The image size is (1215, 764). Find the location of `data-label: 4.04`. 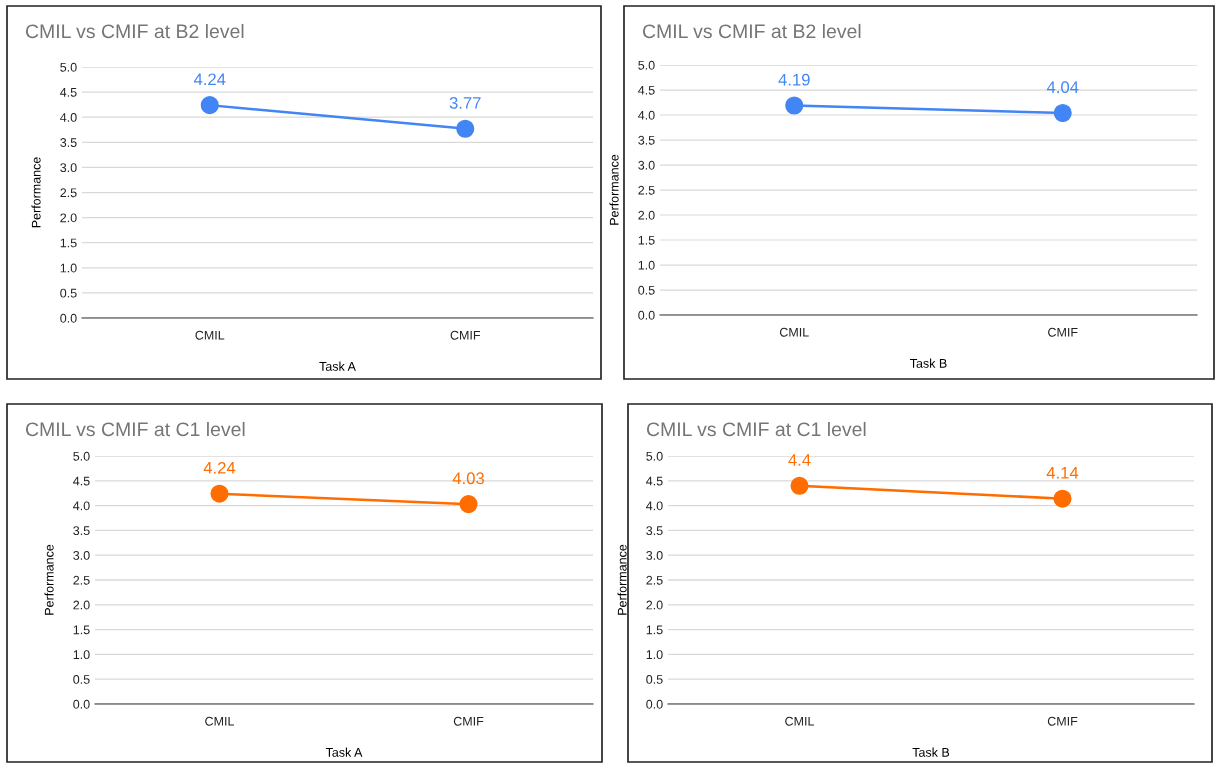

data-label: 4.04 is located at coordinates (1062, 87).